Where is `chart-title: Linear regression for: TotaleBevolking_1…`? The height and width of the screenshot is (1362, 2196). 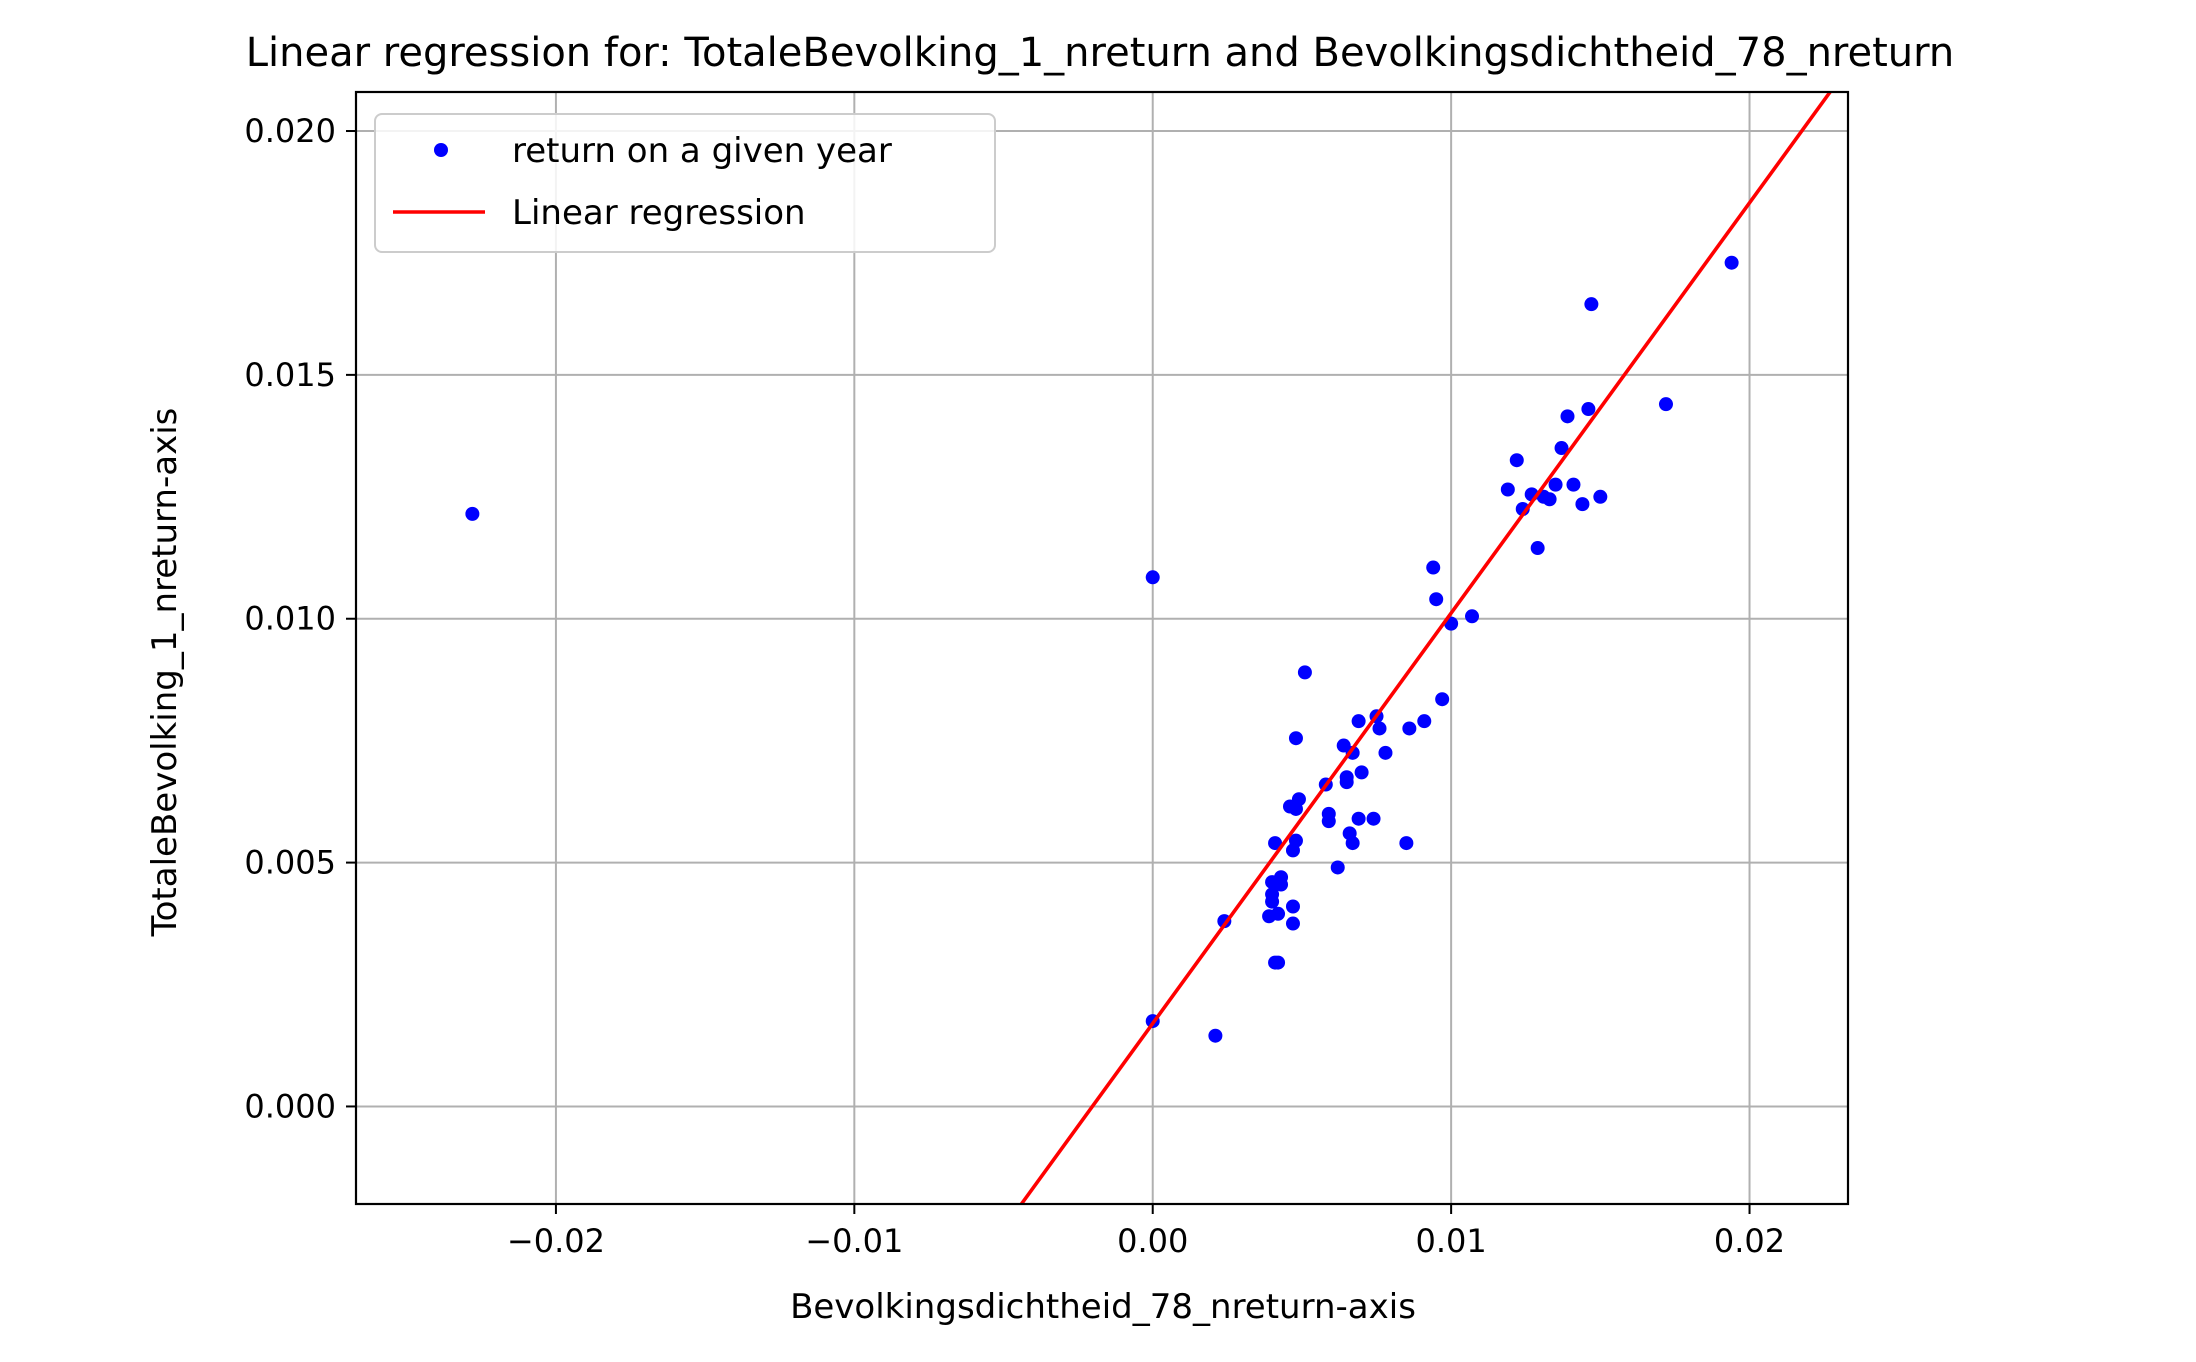
chart-title: Linear regression for: TotaleBevolking_1… is located at coordinates (1100, 53).